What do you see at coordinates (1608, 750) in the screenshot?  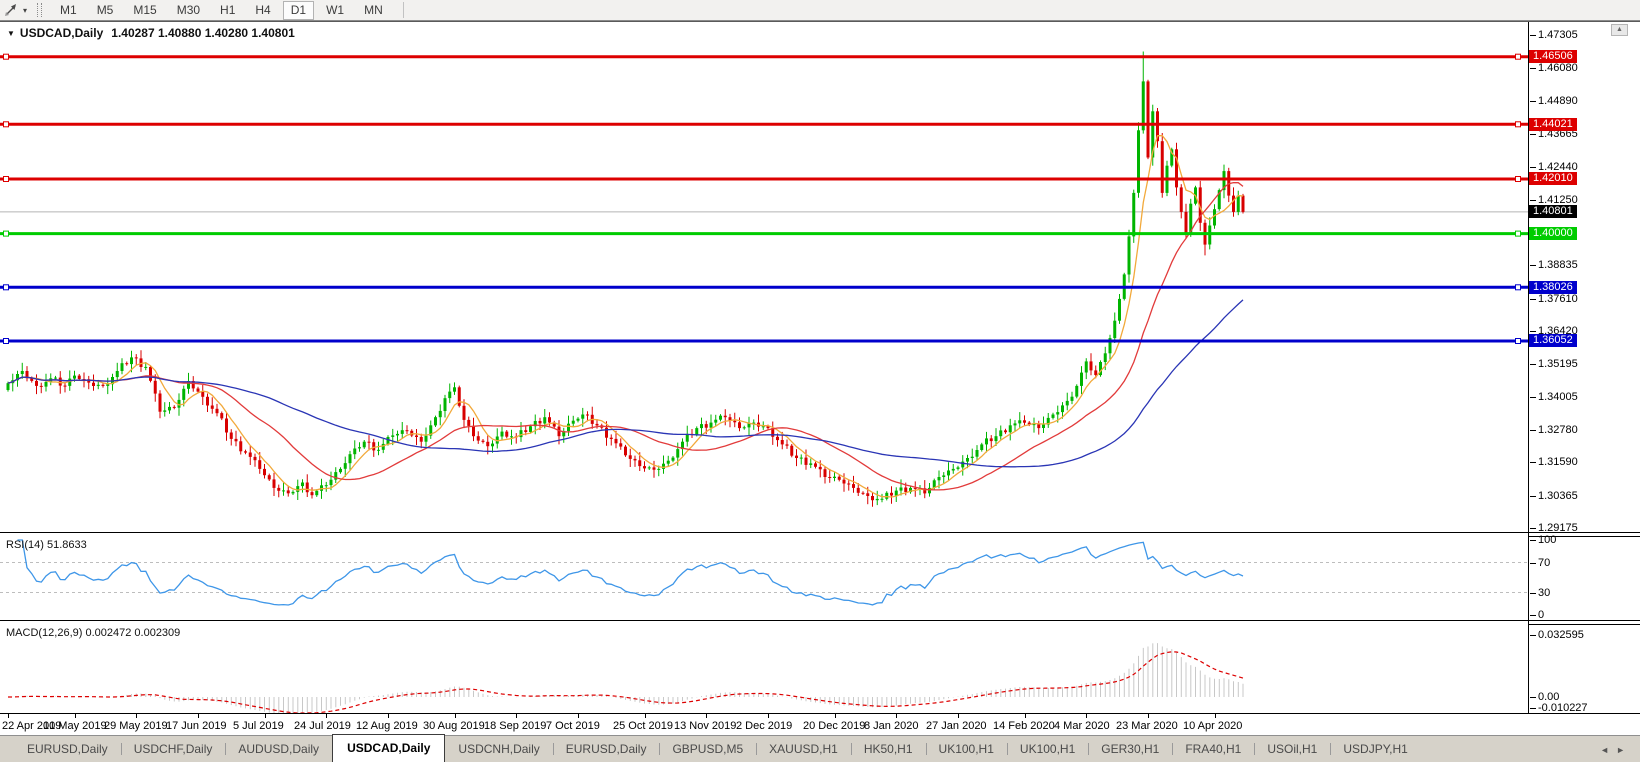 I see `tab-scroll-left-icon: ◄` at bounding box center [1608, 750].